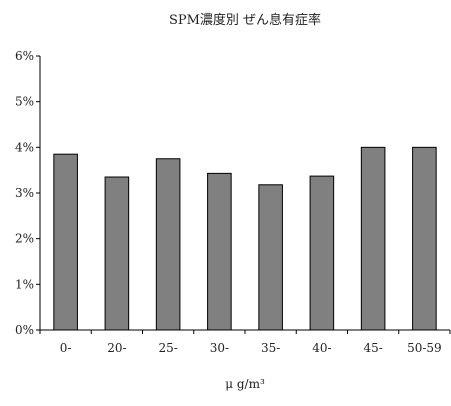 The height and width of the screenshot is (406, 451). I want to click on x-tick-label: 0-, so click(66, 348).